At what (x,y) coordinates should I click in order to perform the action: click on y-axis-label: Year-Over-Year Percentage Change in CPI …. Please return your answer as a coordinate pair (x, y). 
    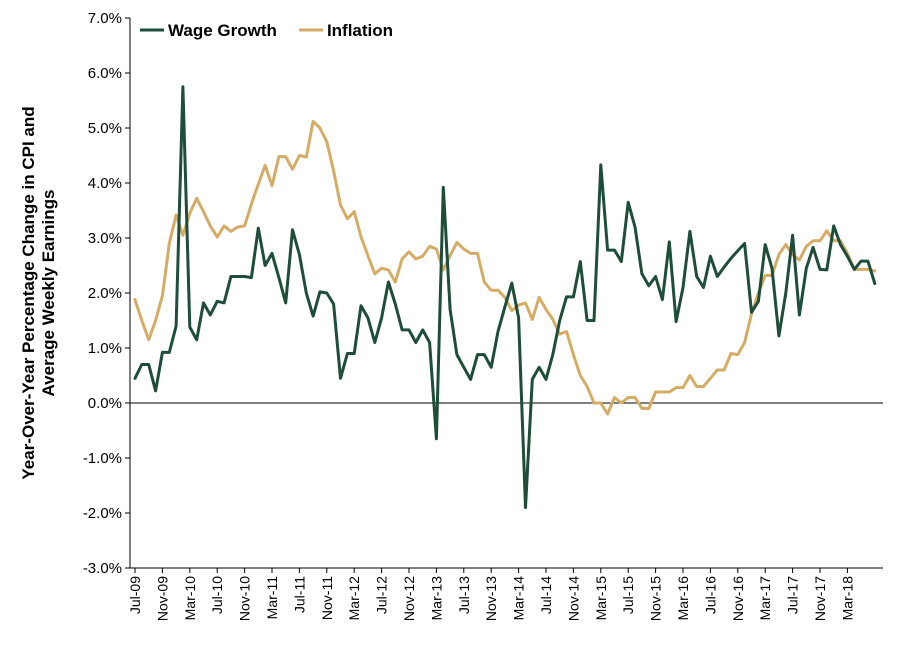
    Looking at the image, I should click on (38, 292).